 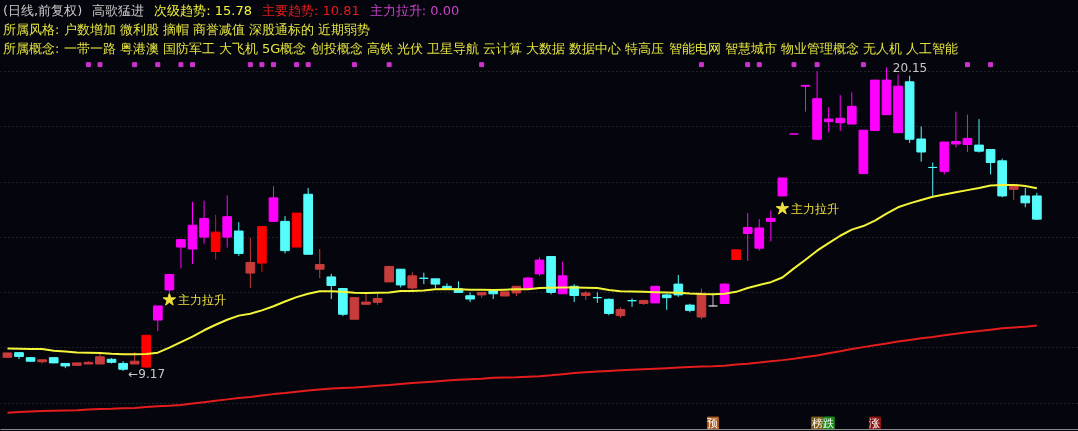 I want to click on data-label: 预, so click(x=713, y=423).